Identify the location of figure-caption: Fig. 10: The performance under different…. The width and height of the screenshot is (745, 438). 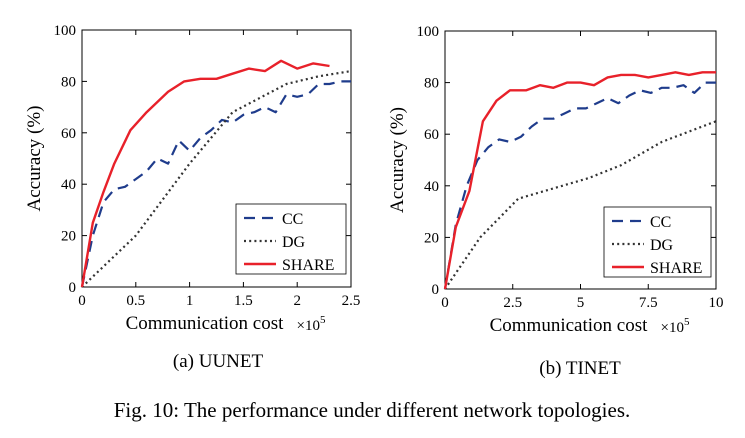
(372, 410).